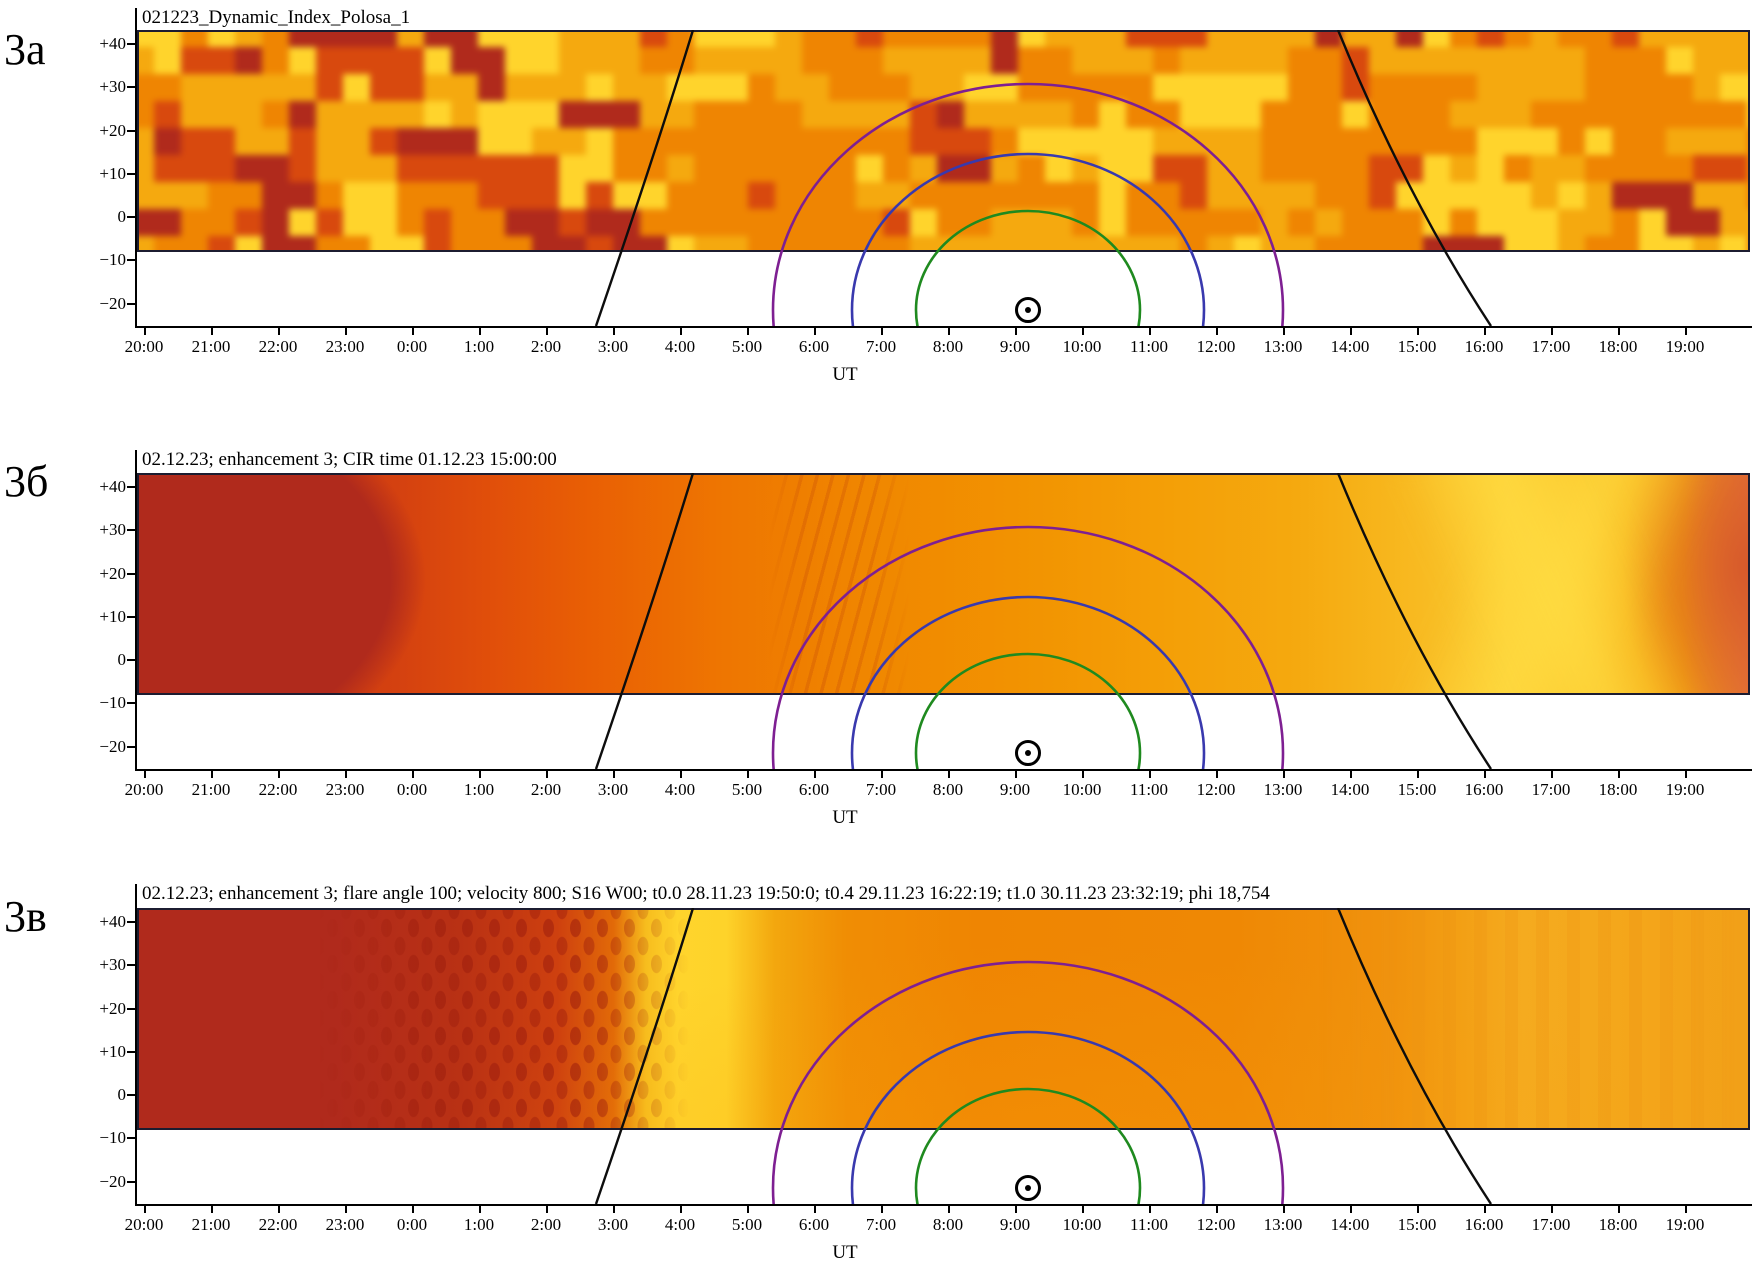 This screenshot has width=1752, height=1279. Describe the element at coordinates (1015, 1224) in the screenshot. I see `x-tick-label: 9:00` at that location.